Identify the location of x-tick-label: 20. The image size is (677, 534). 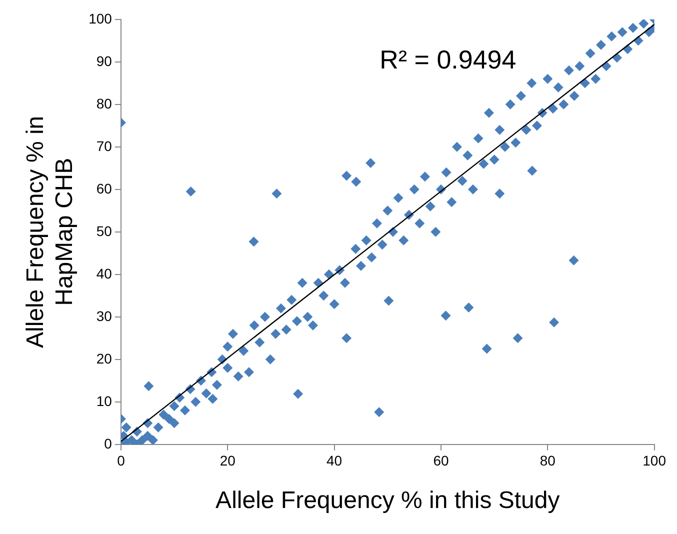
(228, 460).